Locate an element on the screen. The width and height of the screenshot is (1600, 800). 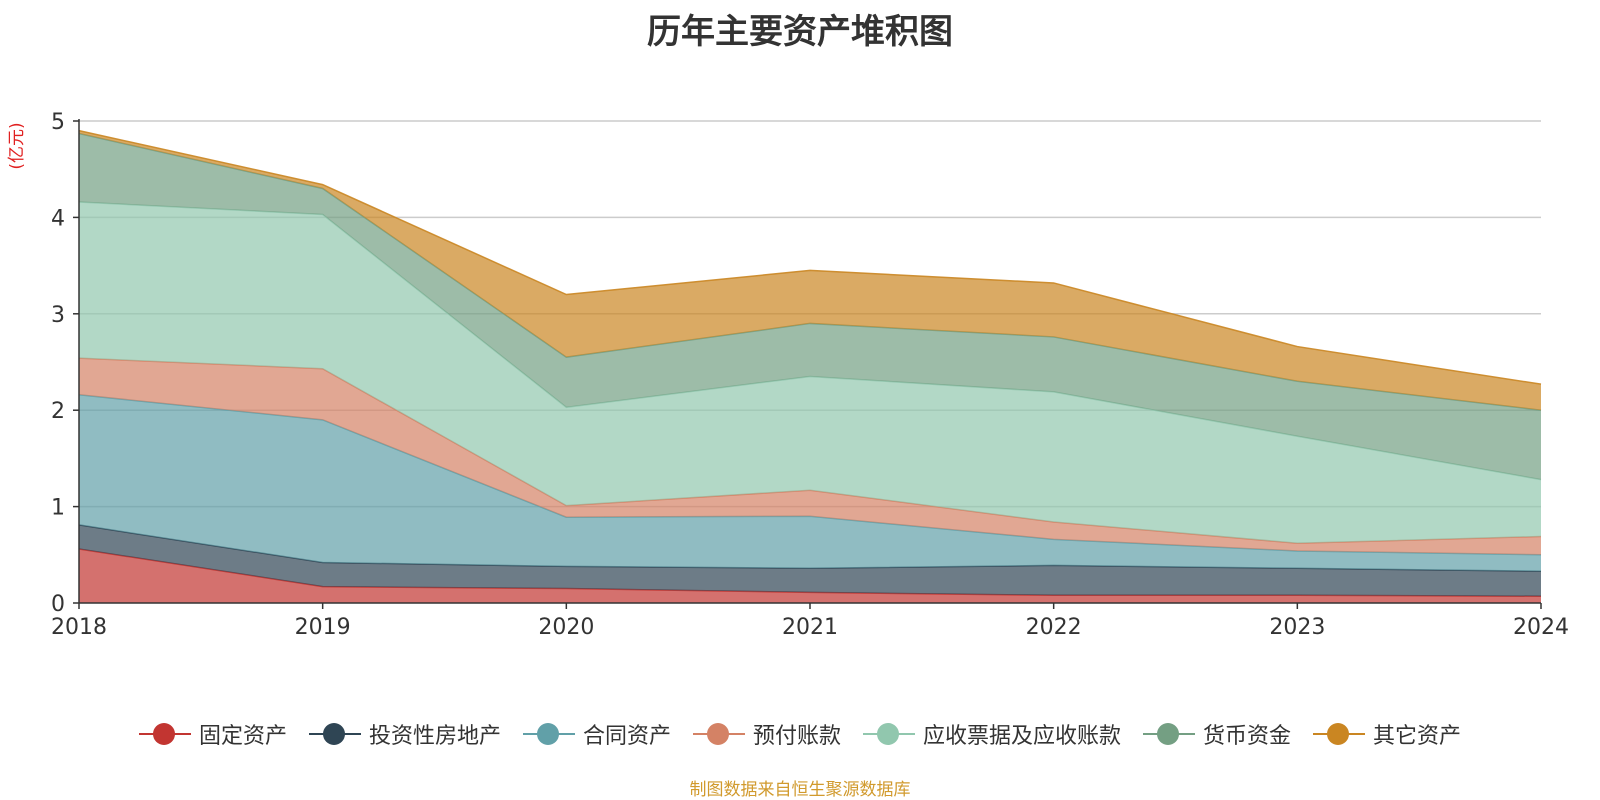
x-tick-label: 2022 is located at coordinates (1054, 627).